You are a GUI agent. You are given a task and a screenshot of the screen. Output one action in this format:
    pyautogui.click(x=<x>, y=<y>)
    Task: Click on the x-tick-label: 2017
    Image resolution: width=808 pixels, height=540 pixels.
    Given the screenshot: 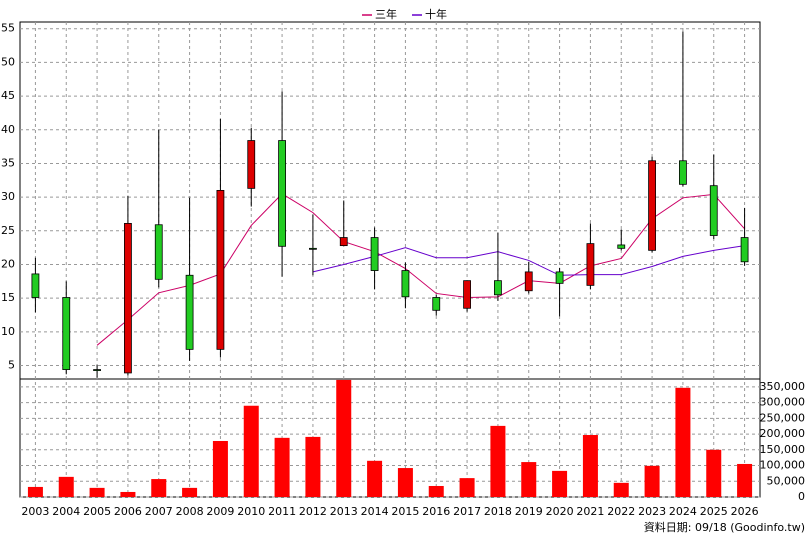 What is the action you would take?
    pyautogui.click(x=467, y=511)
    